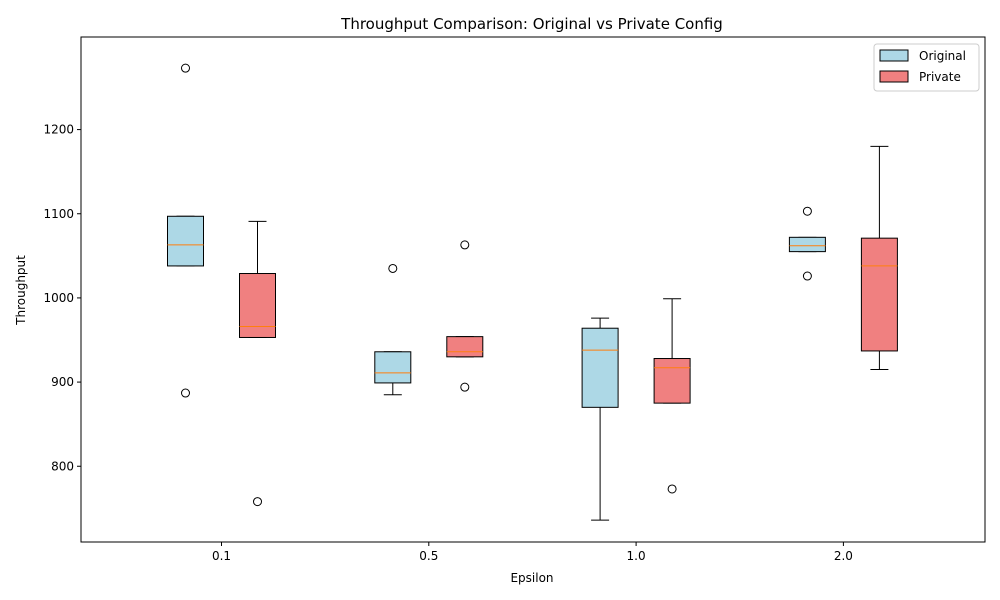 The height and width of the screenshot is (600, 1000). Describe the element at coordinates (894, 55) in the screenshot. I see `legend-swatch-original` at that location.